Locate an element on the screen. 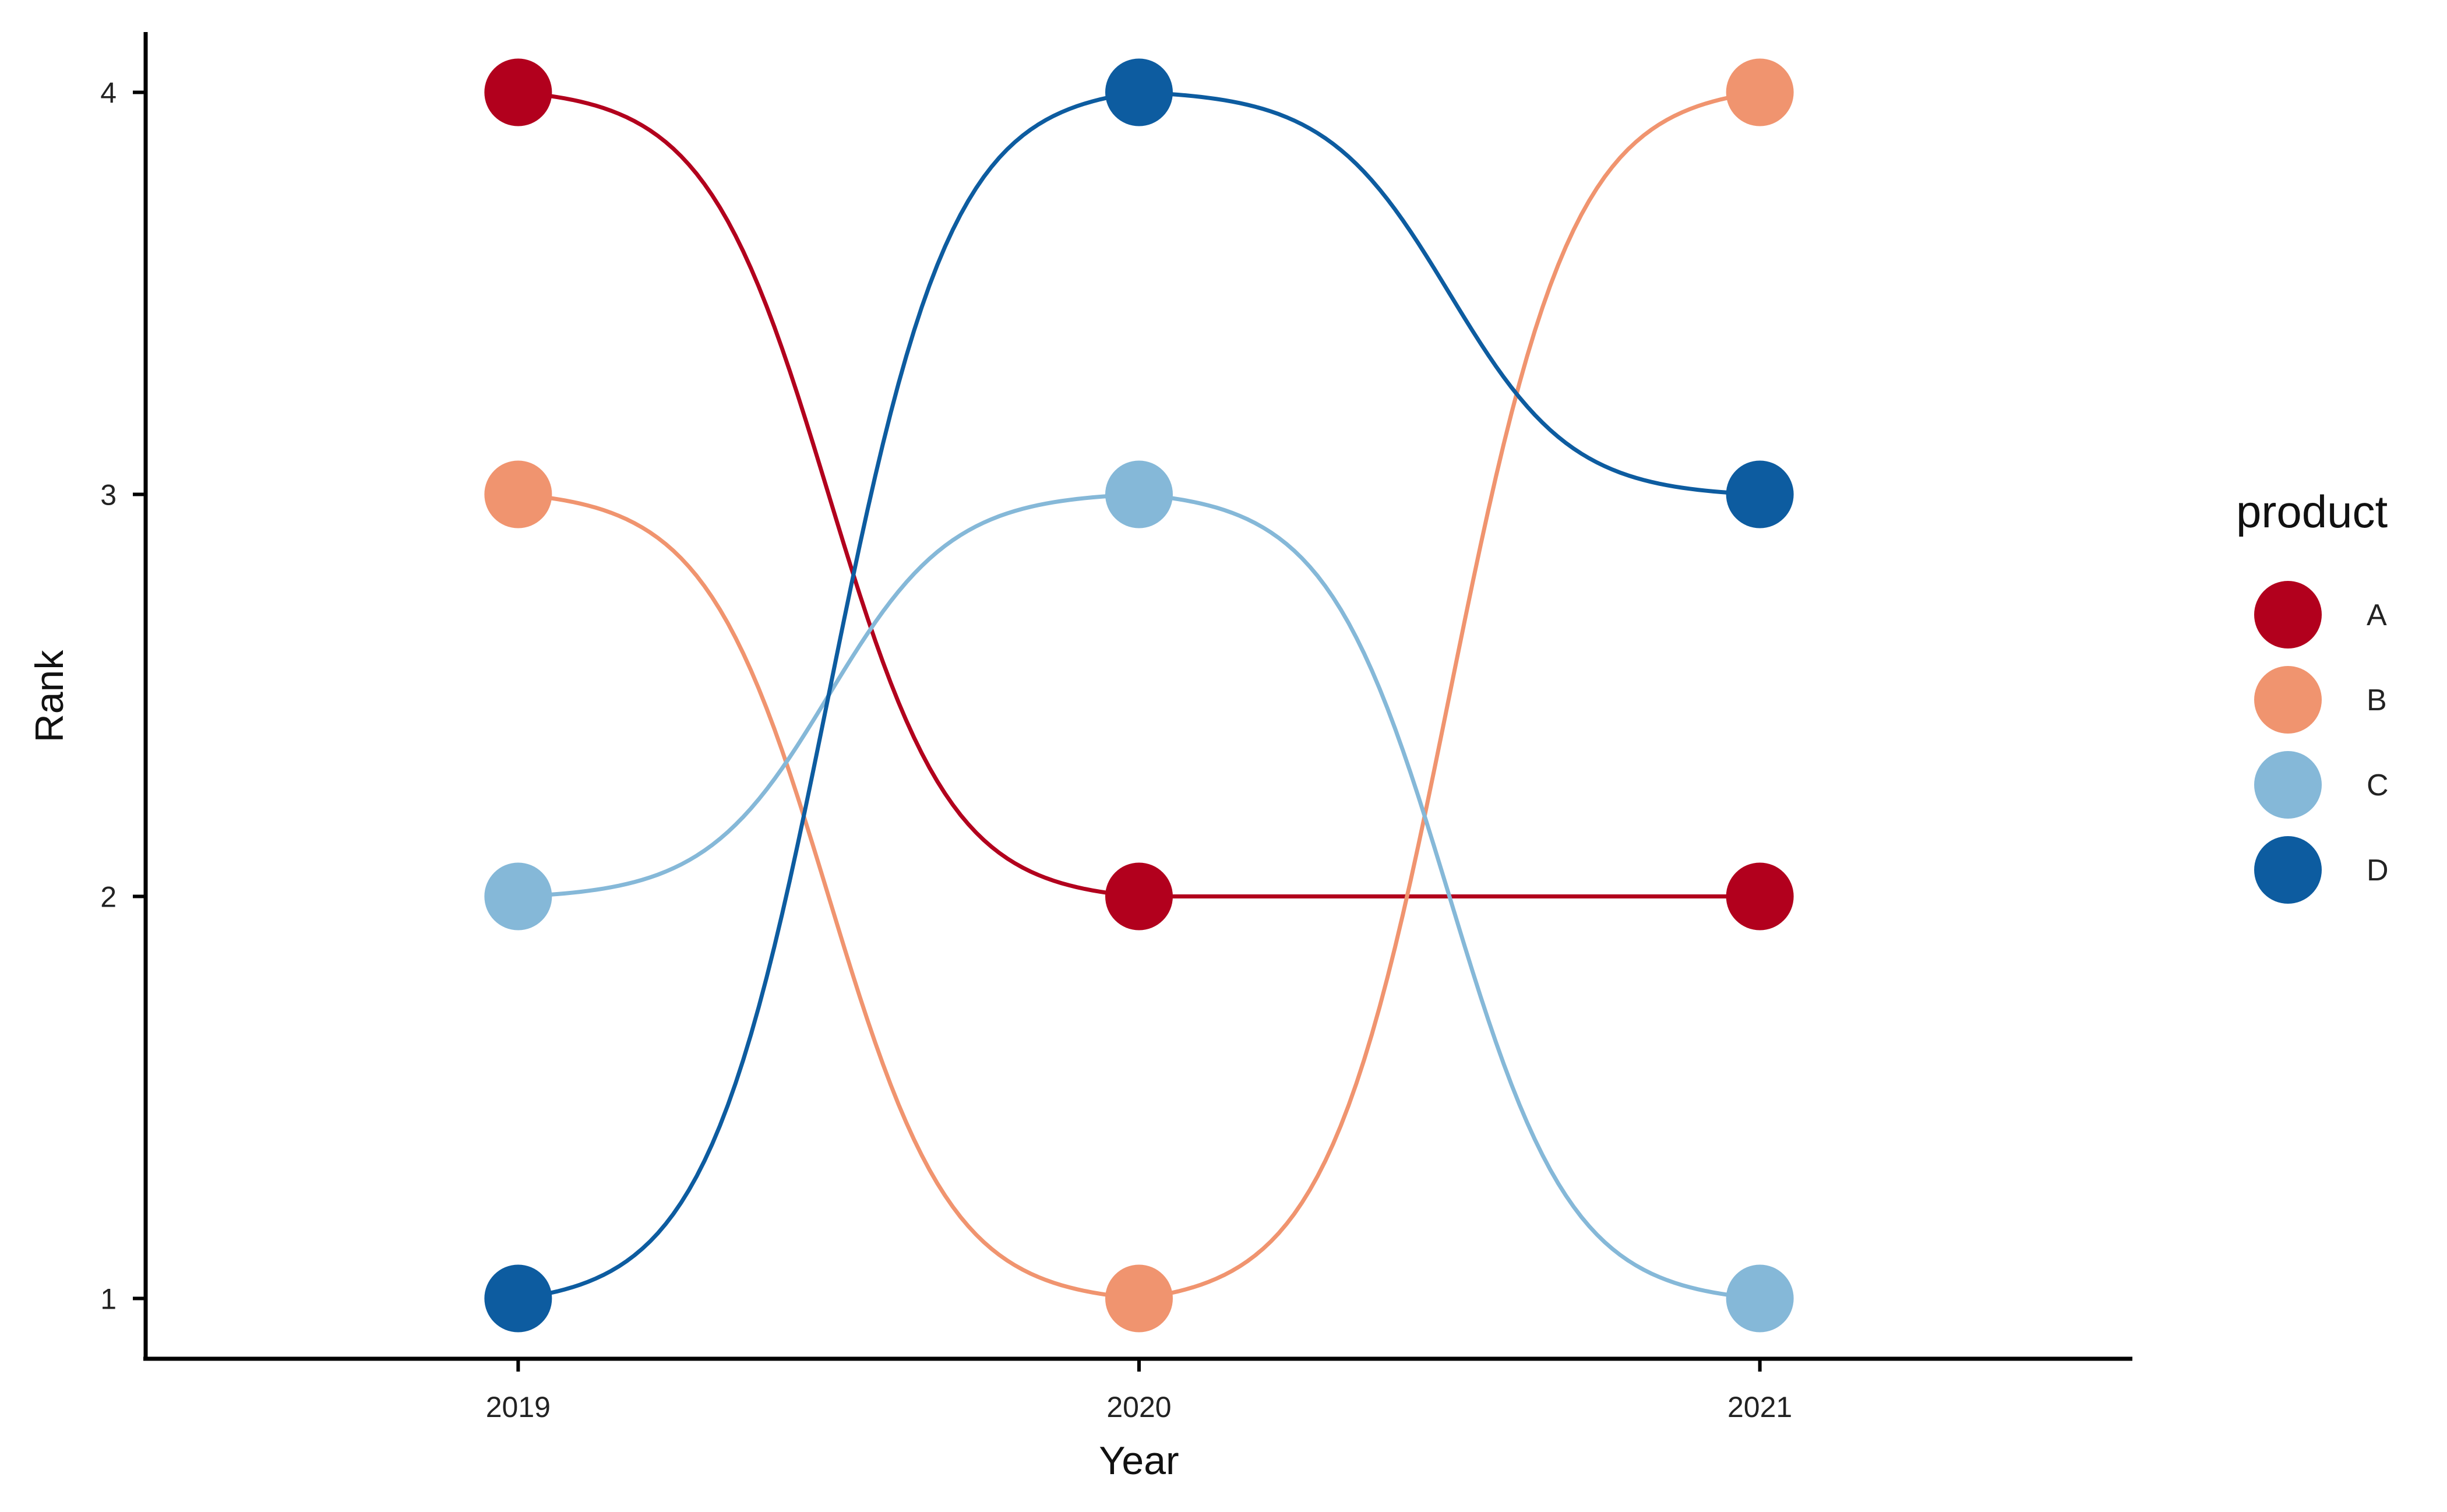  x-tick-label: 2019 is located at coordinates (518, 1407).